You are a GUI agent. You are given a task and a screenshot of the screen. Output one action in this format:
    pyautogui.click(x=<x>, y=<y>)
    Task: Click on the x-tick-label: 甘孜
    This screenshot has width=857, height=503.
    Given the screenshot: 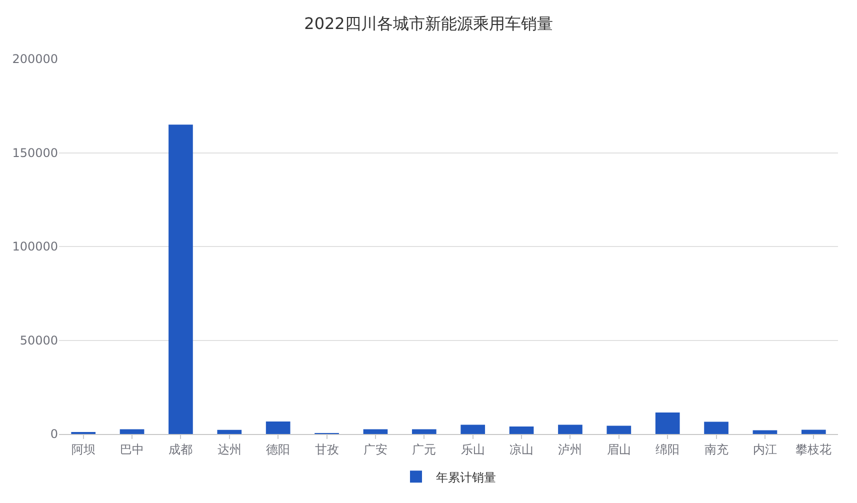 What is the action you would take?
    pyautogui.click(x=326, y=449)
    